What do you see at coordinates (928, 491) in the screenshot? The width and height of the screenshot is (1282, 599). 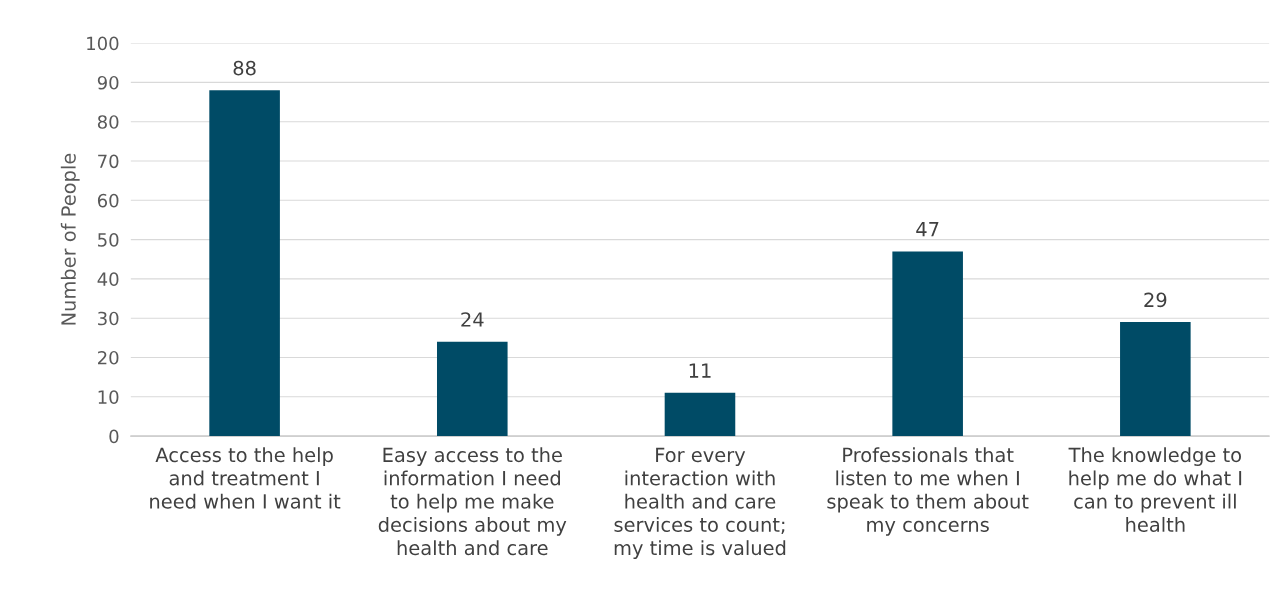 I see `x-tick-label: Professionals that listen to me when I speak to them about my concerns` at bounding box center [928, 491].